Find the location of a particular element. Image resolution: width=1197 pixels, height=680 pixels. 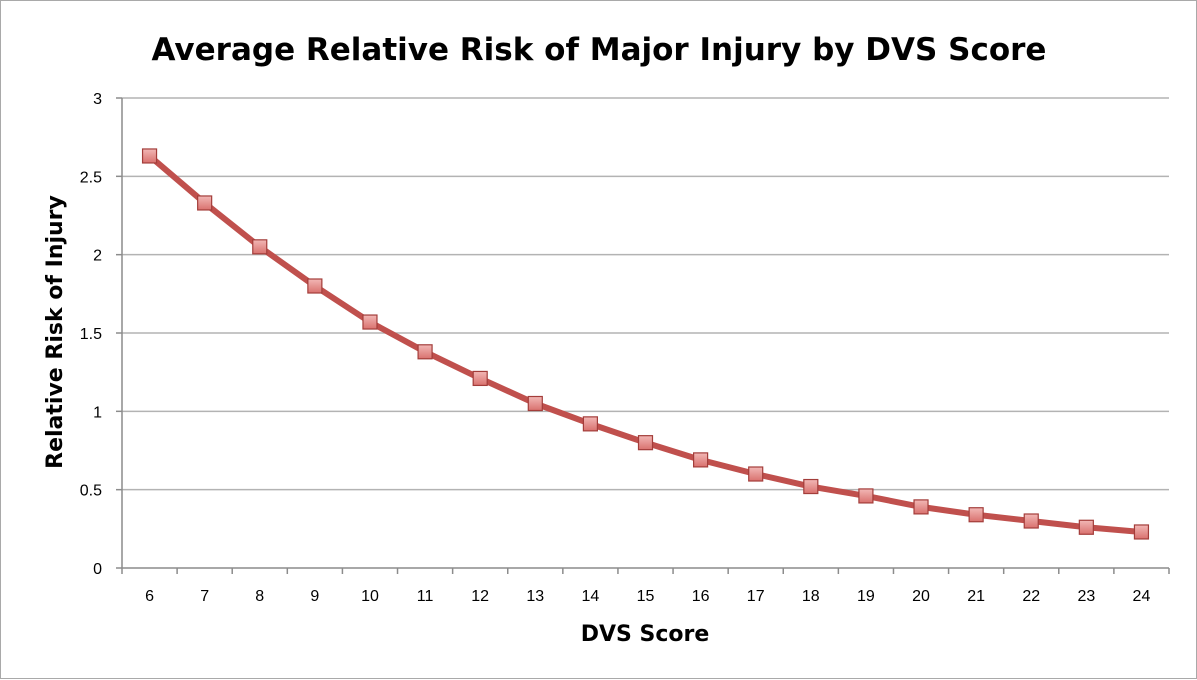

x-tick-label: 6 is located at coordinates (149, 596).